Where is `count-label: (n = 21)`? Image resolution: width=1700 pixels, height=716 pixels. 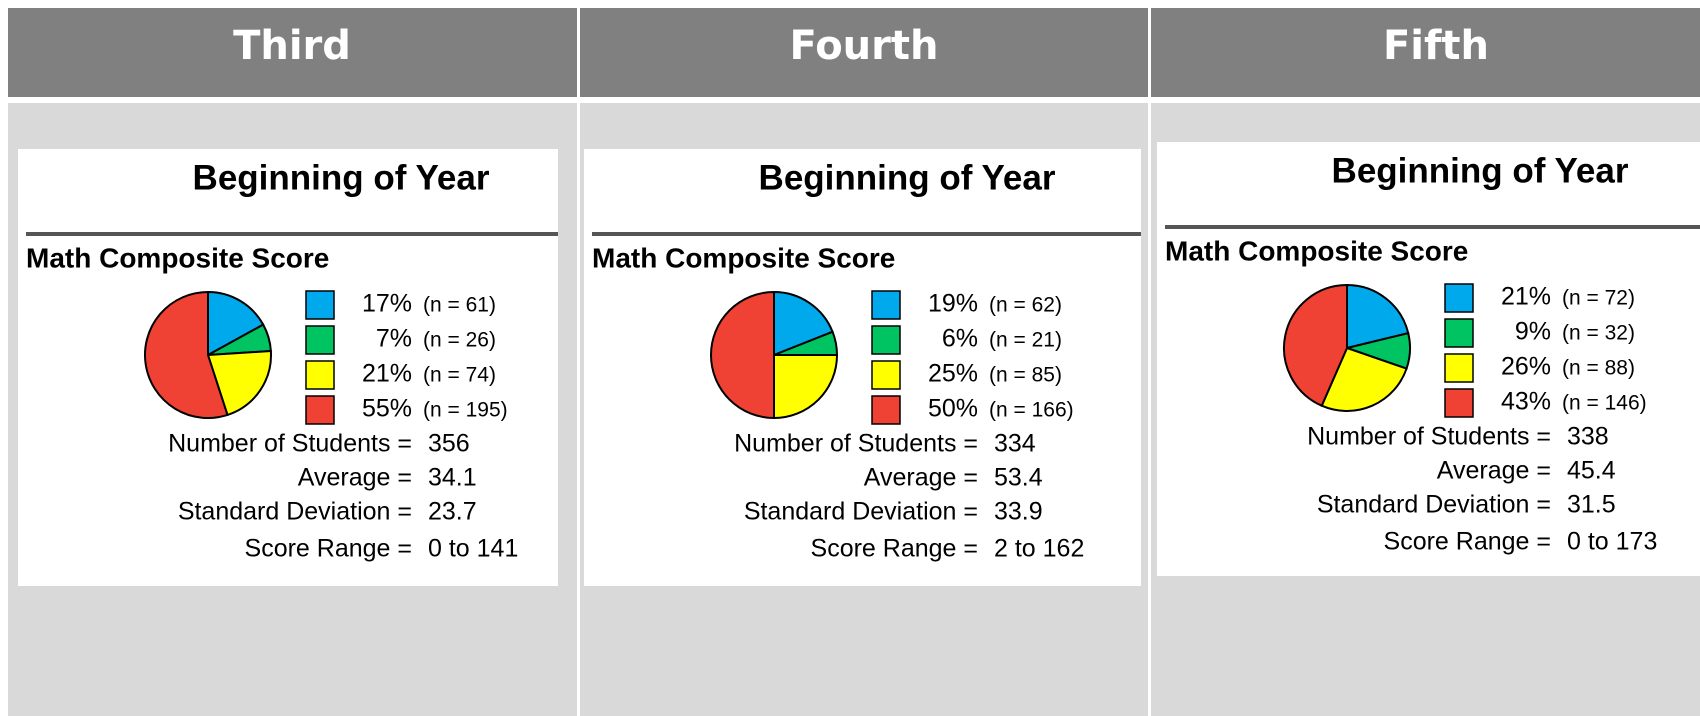 count-label: (n = 21) is located at coordinates (1025, 340).